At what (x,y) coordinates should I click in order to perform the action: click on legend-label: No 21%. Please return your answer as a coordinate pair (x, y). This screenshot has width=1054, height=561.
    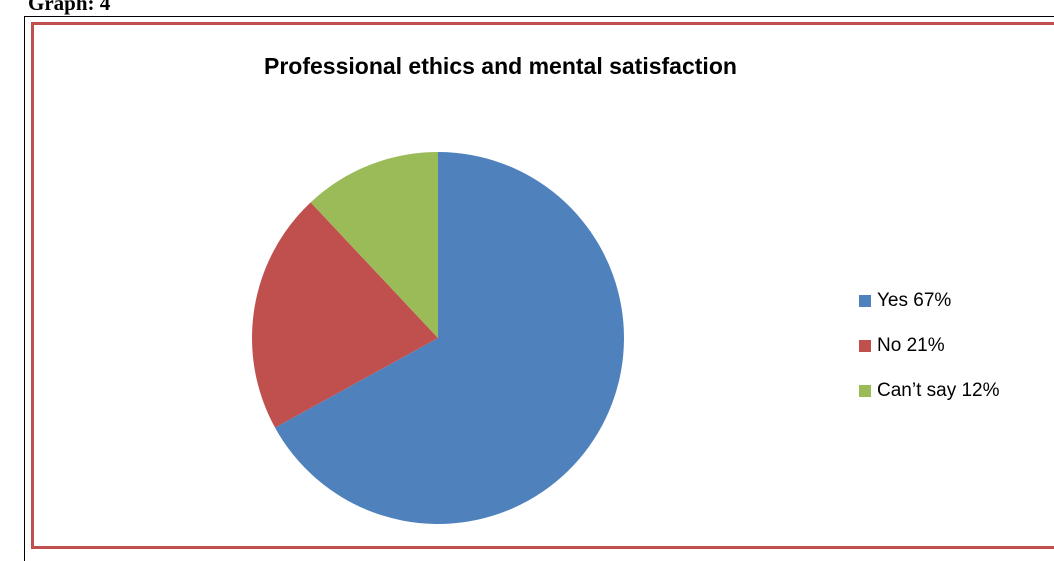
    Looking at the image, I should click on (911, 345).